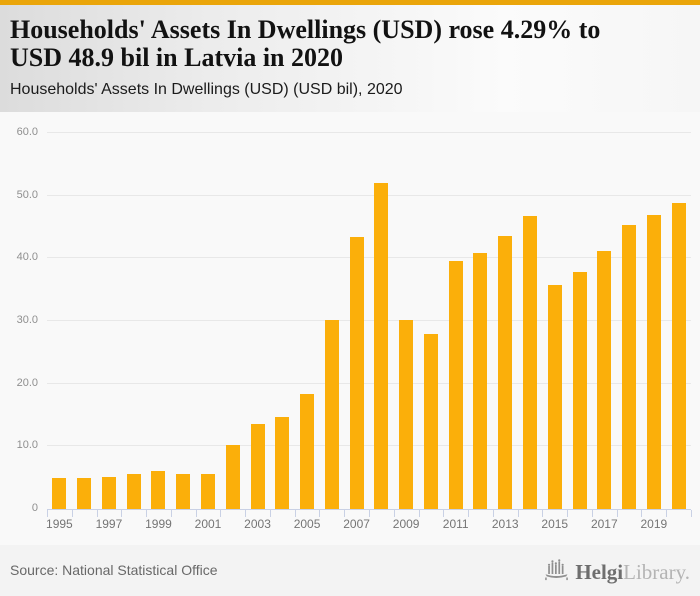 The width and height of the screenshot is (700, 596). Describe the element at coordinates (505, 372) in the screenshot. I see `bar-2013` at that location.